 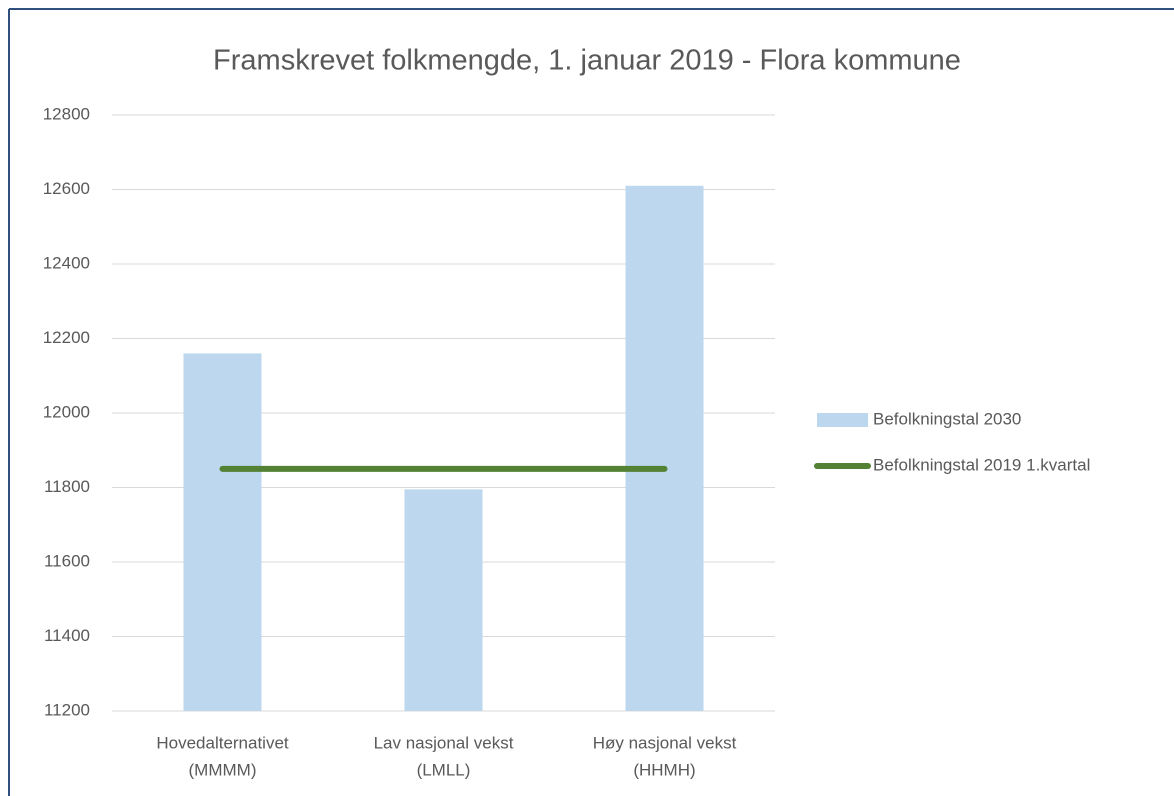 What do you see at coordinates (664, 769) in the screenshot?
I see `x-tick-label: (HHMH)` at bounding box center [664, 769].